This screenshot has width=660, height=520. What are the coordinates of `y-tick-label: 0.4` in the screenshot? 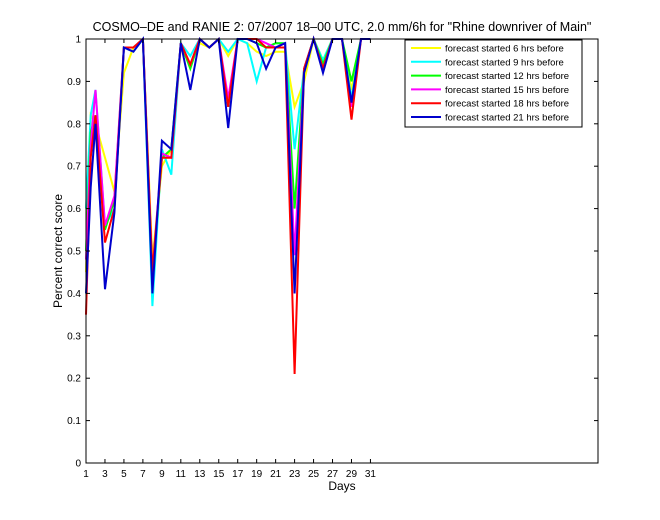 It's located at (74, 294).